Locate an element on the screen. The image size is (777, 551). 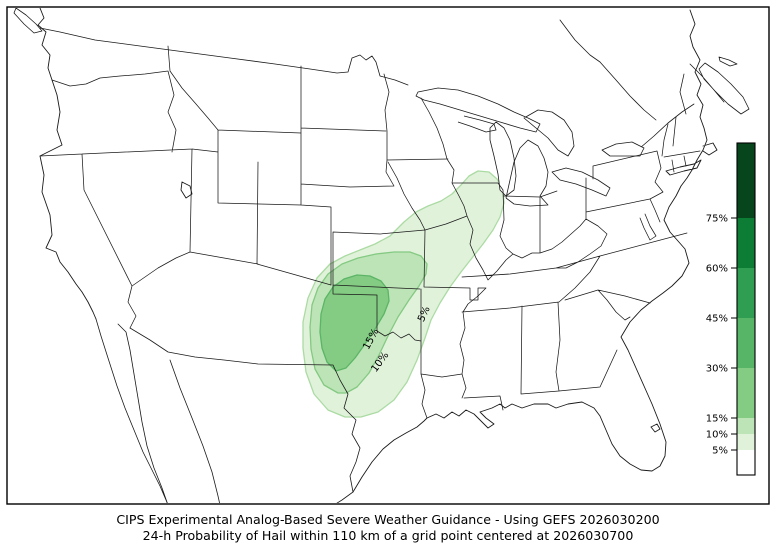
colorbar-tick-60: 60% is located at coordinates (717, 269).